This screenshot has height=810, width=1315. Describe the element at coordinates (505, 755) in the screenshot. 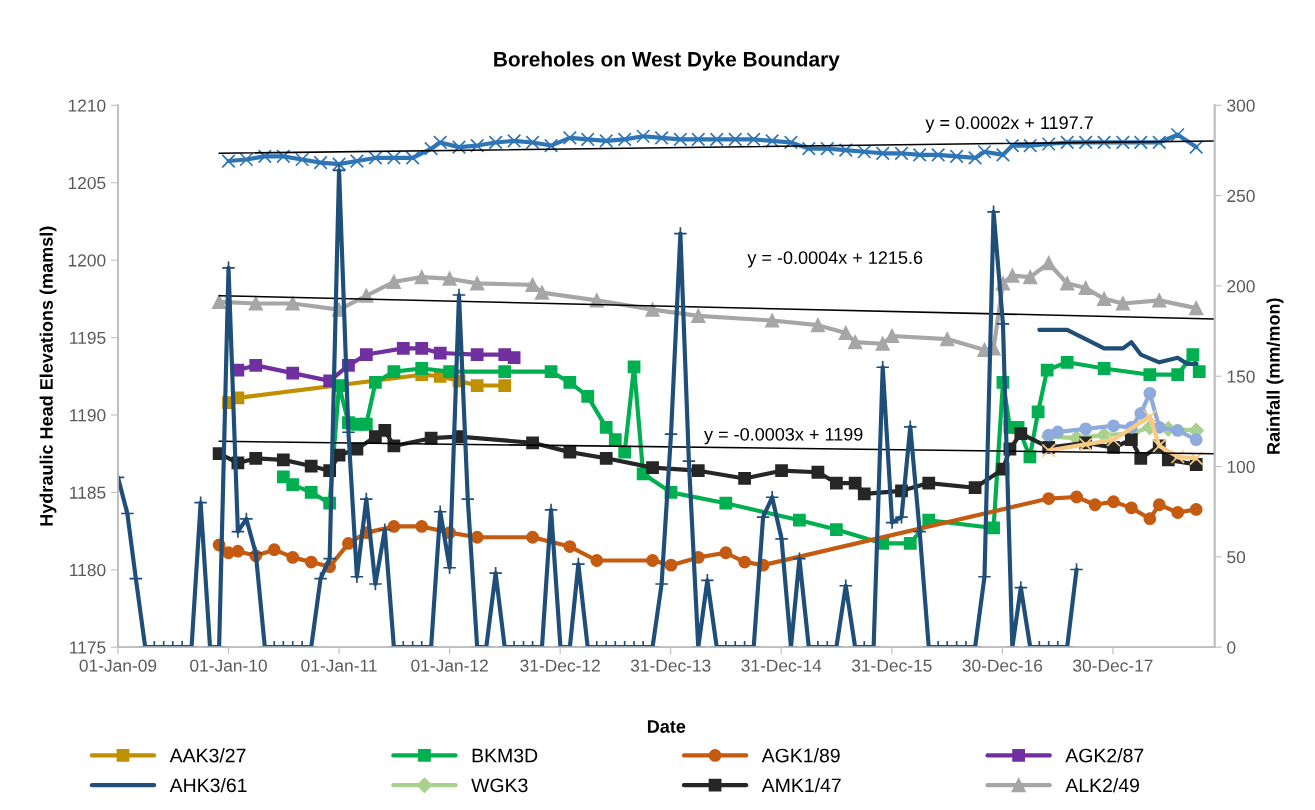

I see `legend-label: BKM3D` at that location.